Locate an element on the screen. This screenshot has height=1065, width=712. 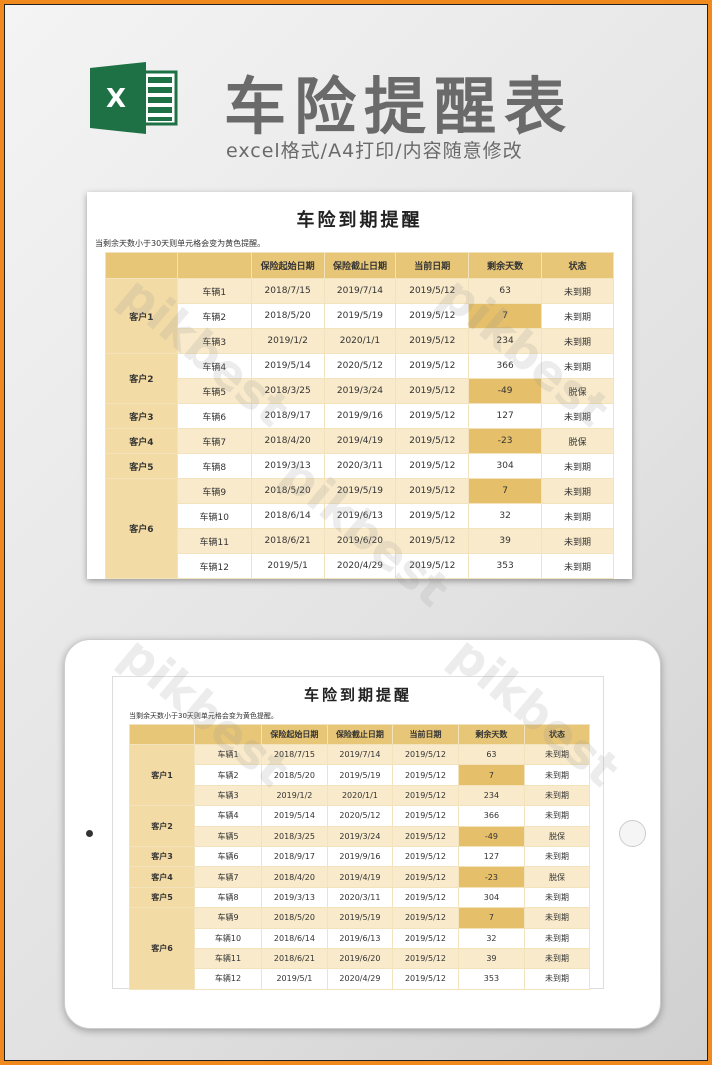
start-date-cell: 2019/3/13 is located at coordinates (294, 897).